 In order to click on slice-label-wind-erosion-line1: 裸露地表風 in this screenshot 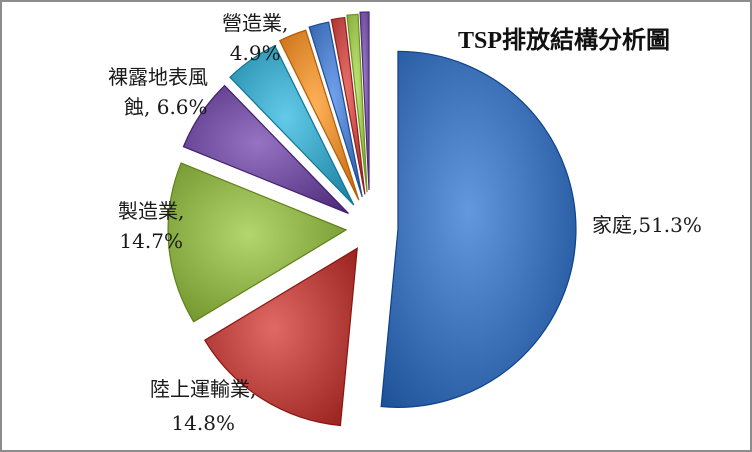, I will do `click(158, 77)`.